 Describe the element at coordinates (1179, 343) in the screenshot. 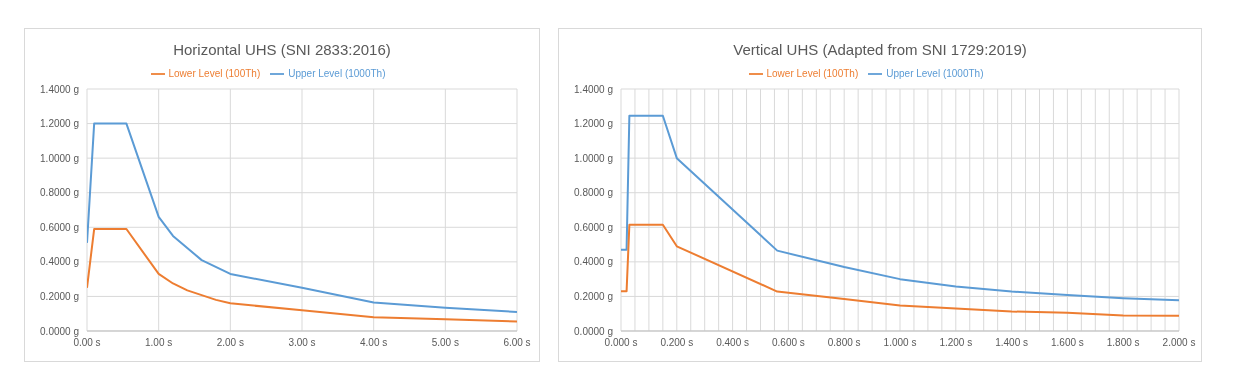

I see `x-tick-label: 2.000 s` at that location.